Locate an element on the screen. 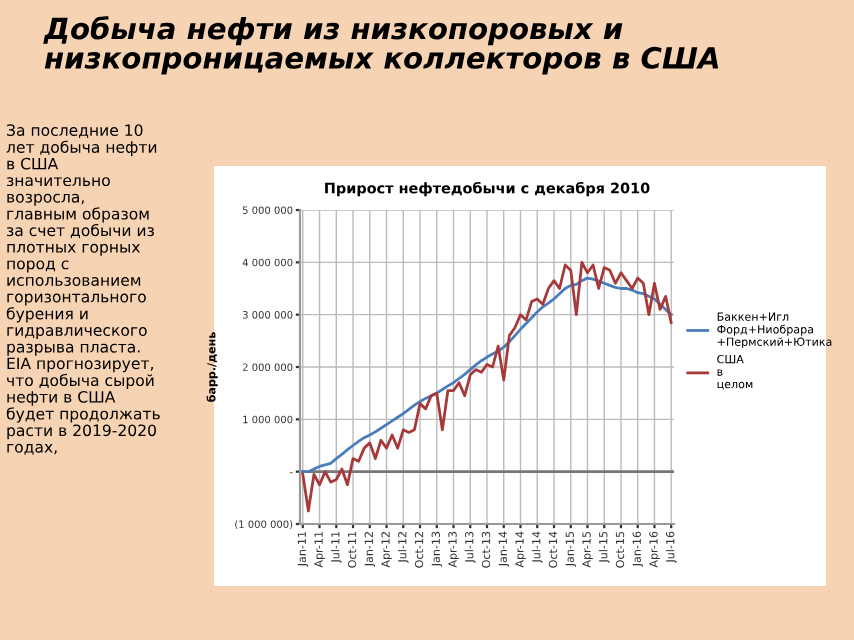 The height and width of the screenshot is (640, 854). chart-title: Добыча нефти из низкопоровых и низкопроницаемых коллекторов в США is located at coordinates (381, 45).